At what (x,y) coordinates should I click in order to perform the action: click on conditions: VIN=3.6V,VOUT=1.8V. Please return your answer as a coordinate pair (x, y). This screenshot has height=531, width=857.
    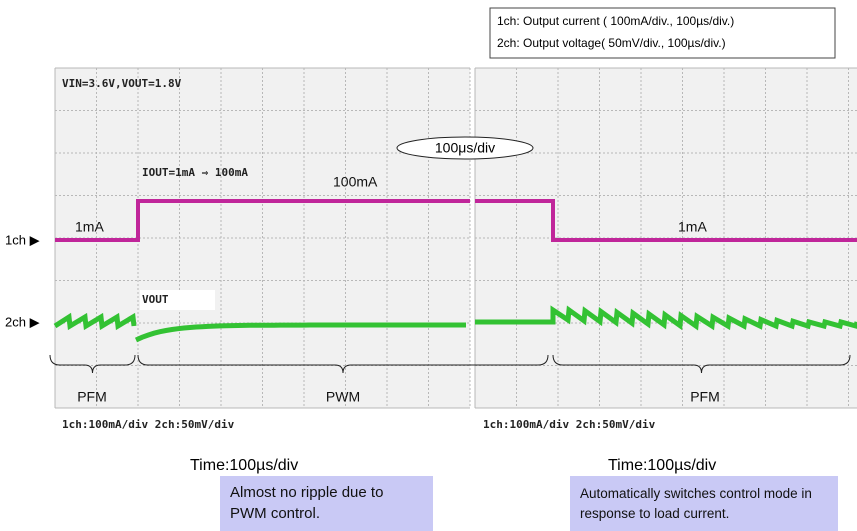
    Looking at the image, I should click on (122, 83).